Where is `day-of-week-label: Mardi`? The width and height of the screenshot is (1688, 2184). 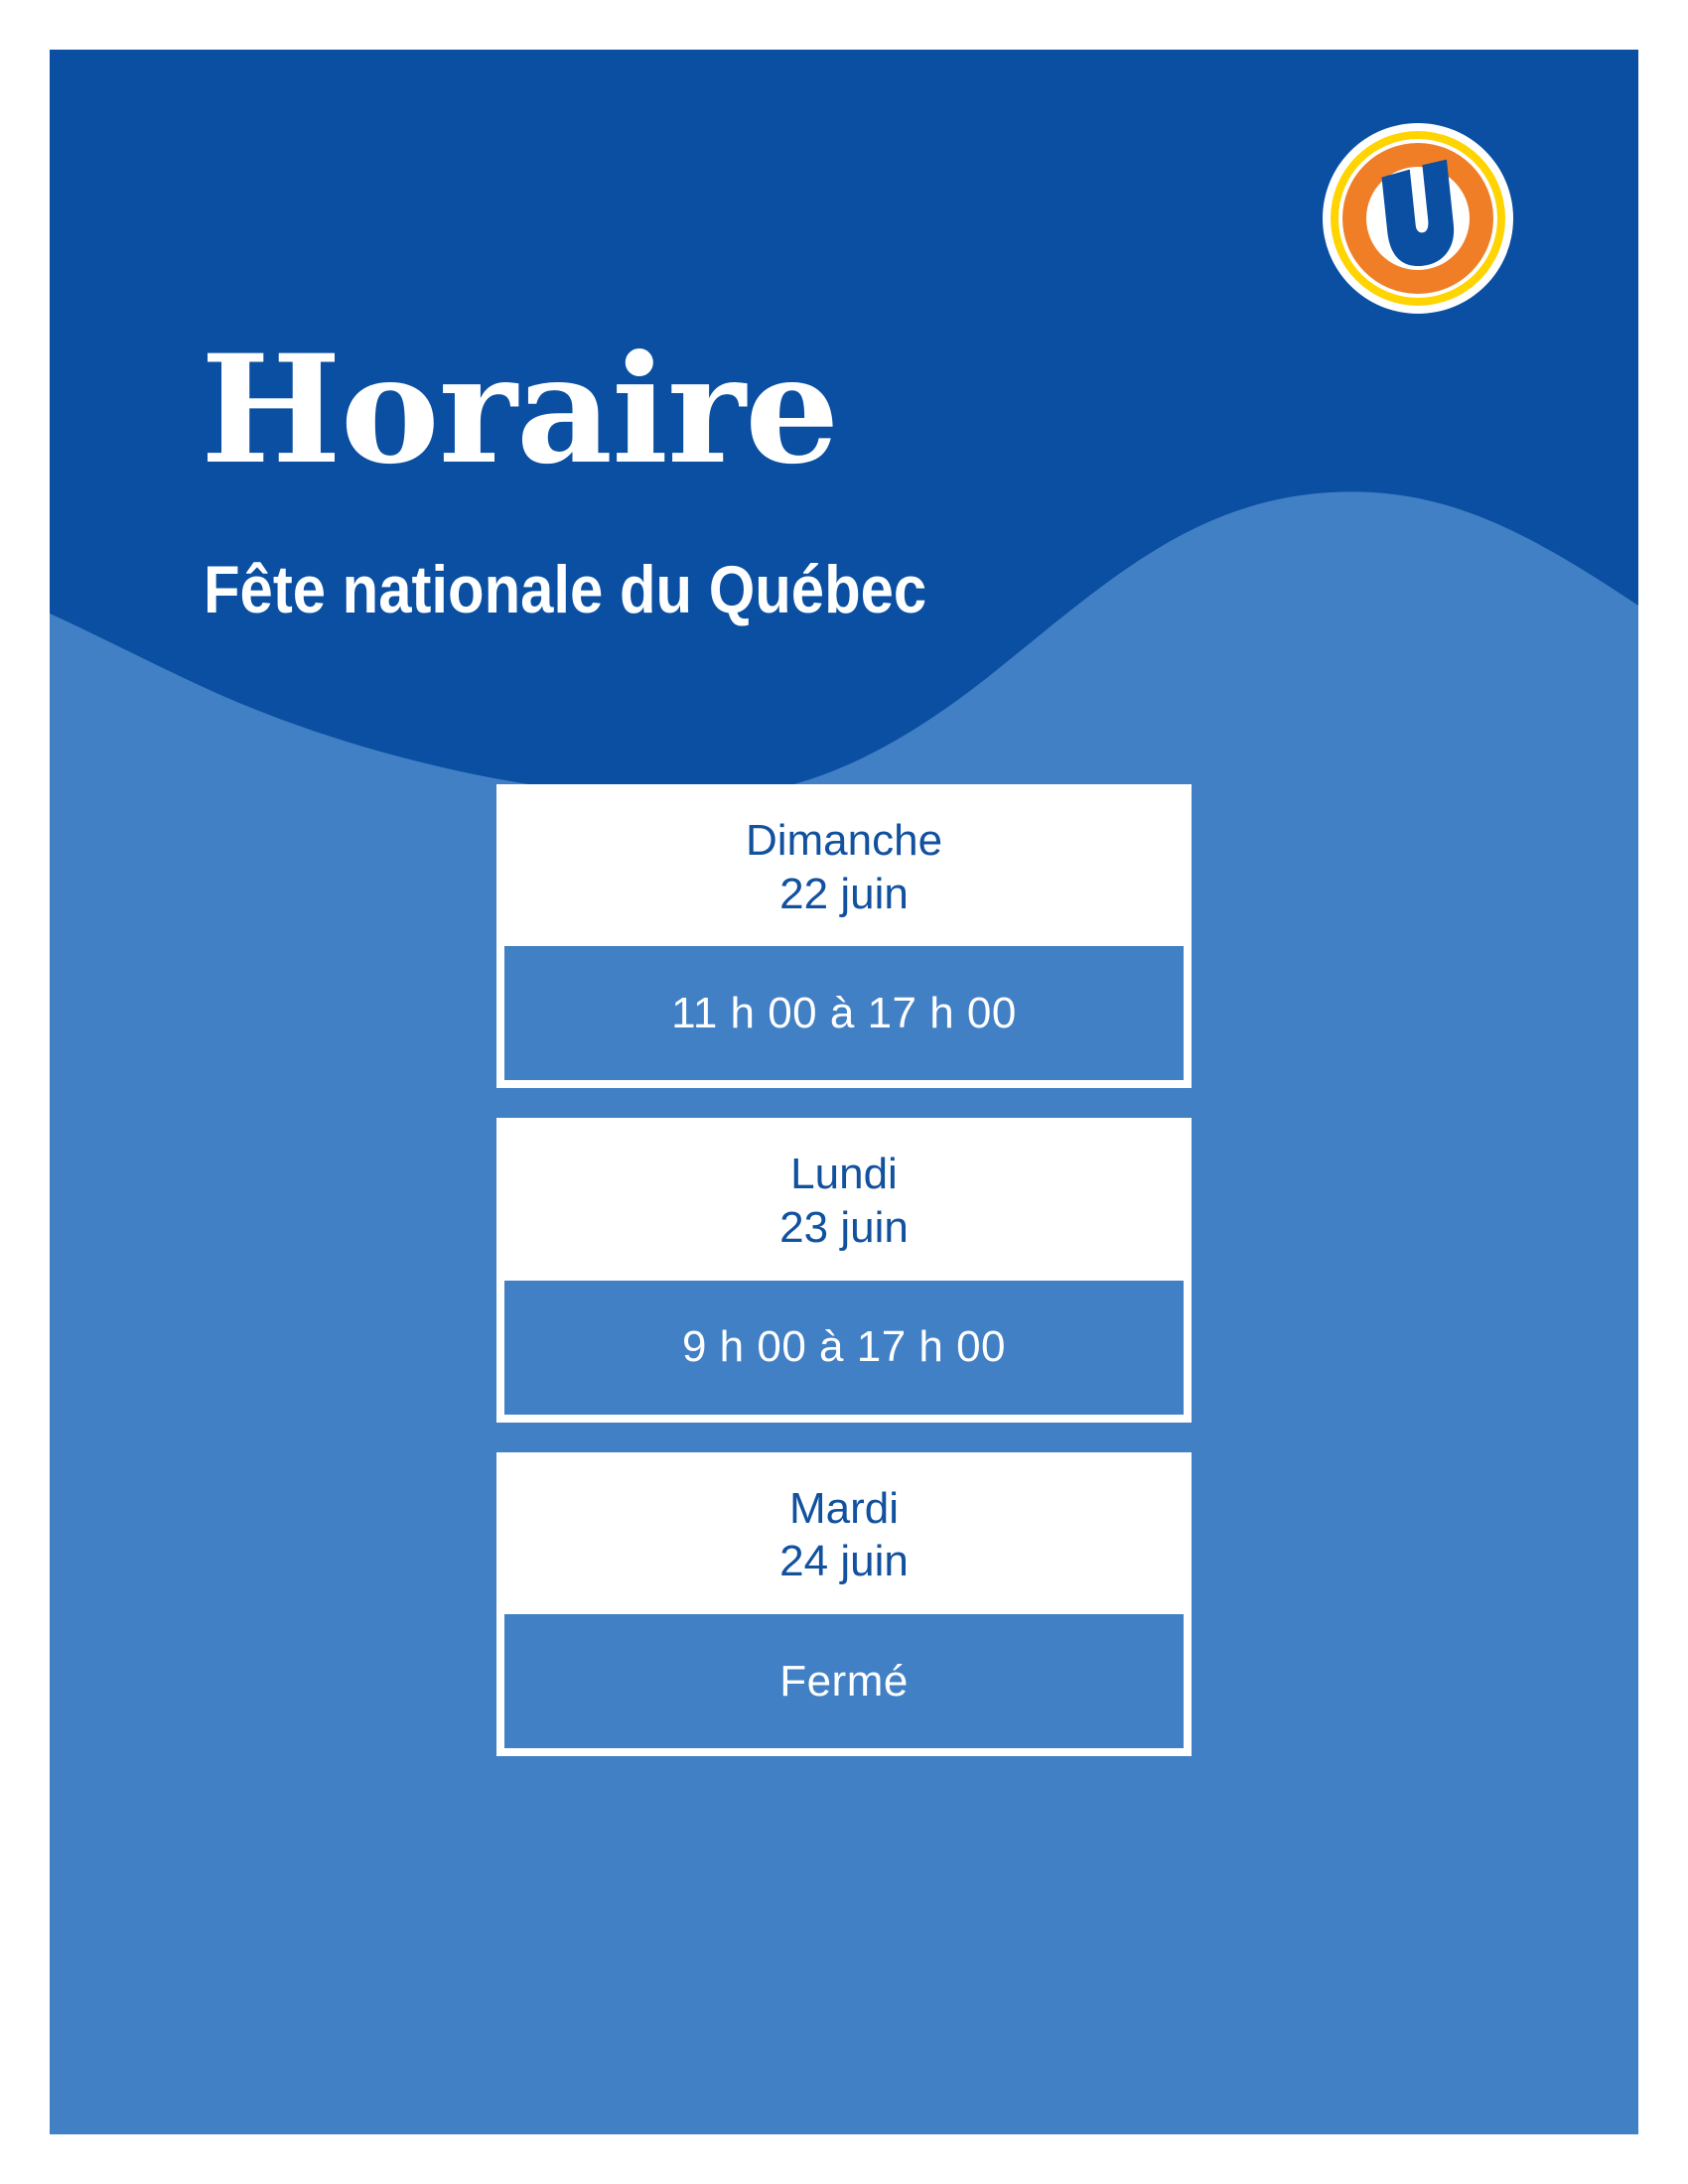 day-of-week-label: Mardi is located at coordinates (844, 1508).